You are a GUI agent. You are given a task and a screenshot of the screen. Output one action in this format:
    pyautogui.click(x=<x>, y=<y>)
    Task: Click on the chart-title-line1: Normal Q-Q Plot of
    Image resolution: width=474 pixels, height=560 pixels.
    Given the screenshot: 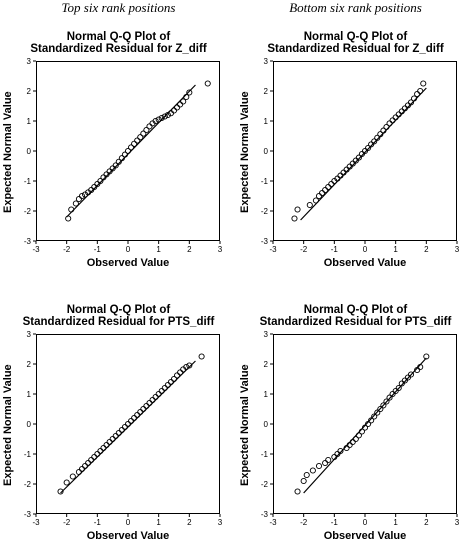 What is the action you would take?
    pyautogui.click(x=355, y=310)
    